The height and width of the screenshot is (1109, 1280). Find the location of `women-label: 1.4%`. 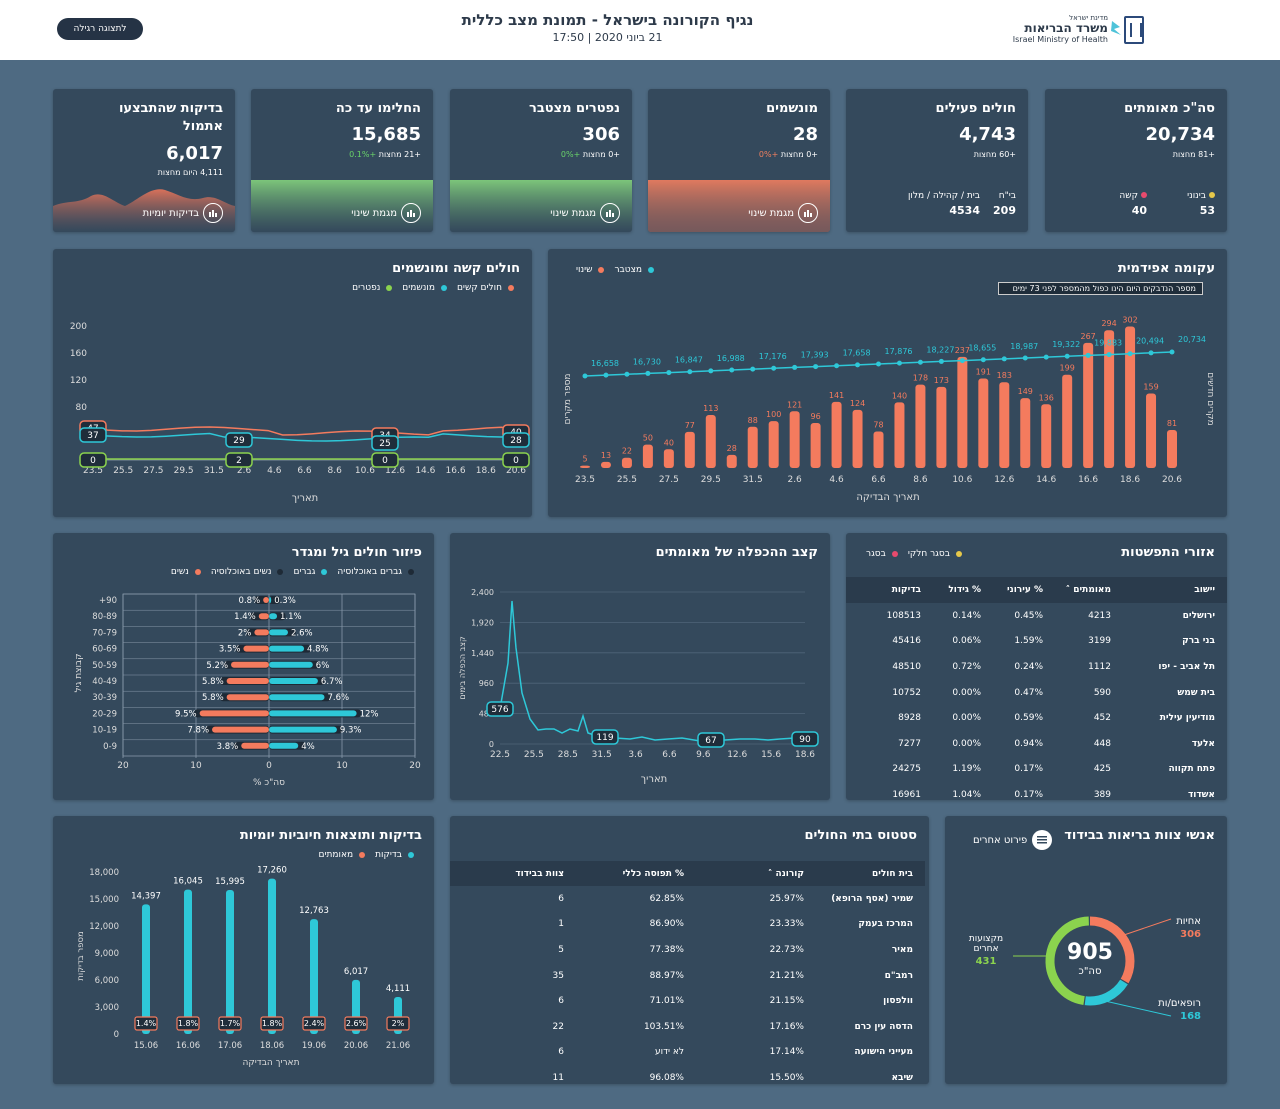

women-label: 1.4% is located at coordinates (245, 617).